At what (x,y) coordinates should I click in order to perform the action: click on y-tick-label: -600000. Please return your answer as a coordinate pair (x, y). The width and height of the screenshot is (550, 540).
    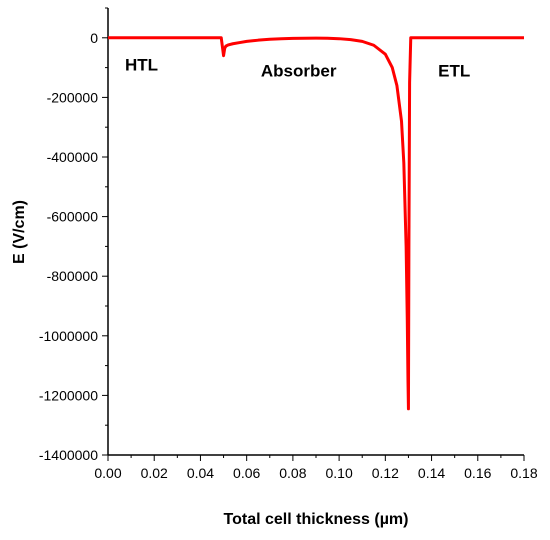
    Looking at the image, I should click on (73, 217).